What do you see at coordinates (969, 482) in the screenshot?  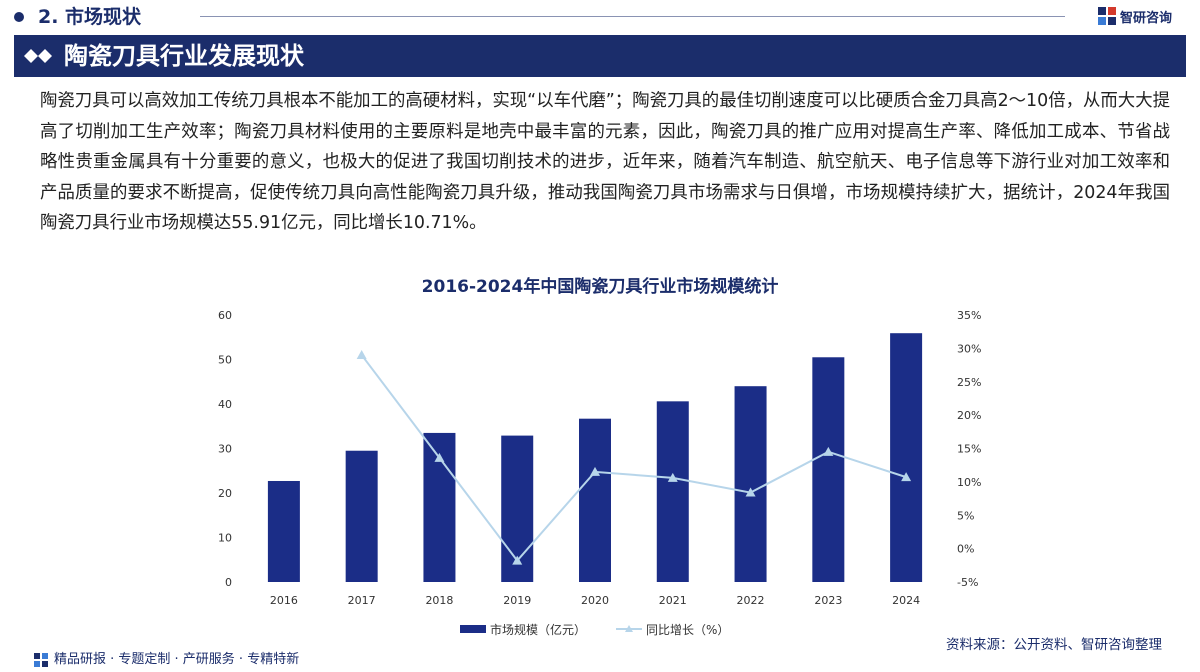 I see `y-right-tick-label: 10%` at bounding box center [969, 482].